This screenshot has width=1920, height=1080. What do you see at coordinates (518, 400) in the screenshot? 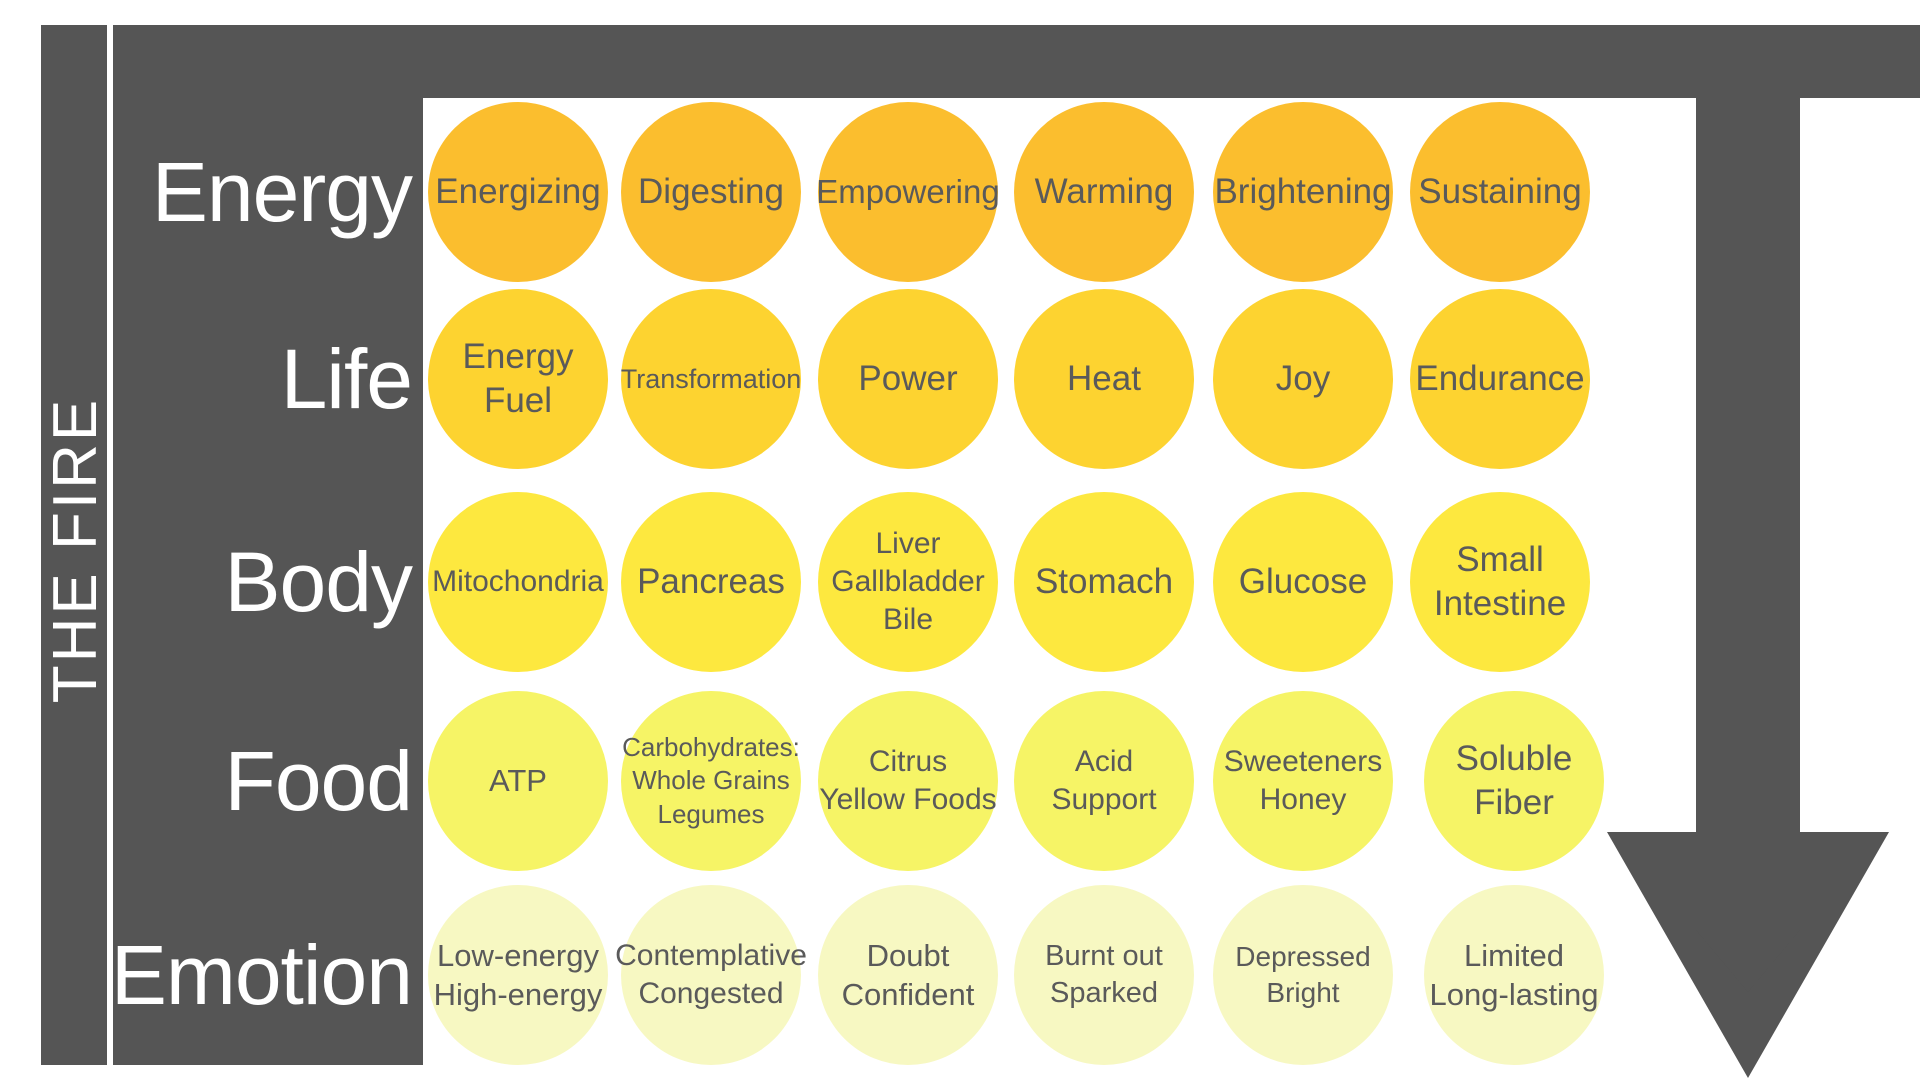
I see `circle-text: Fuel` at bounding box center [518, 400].